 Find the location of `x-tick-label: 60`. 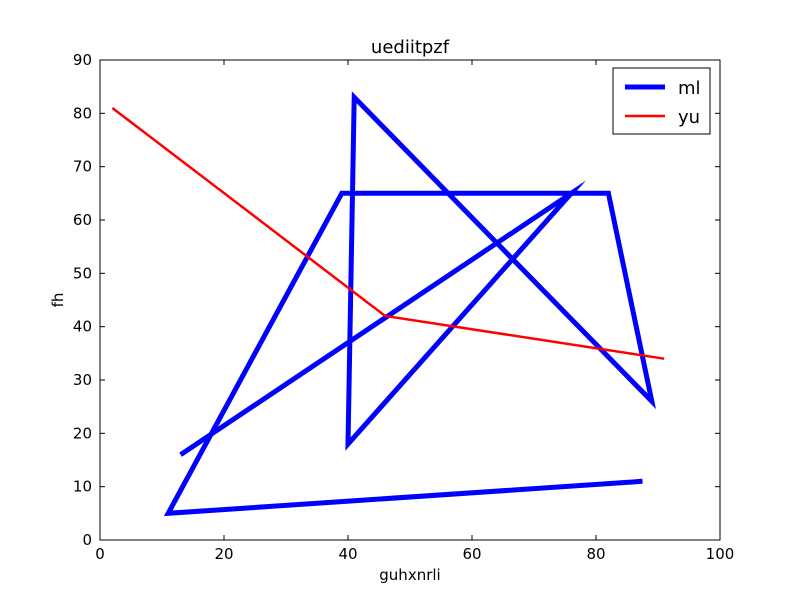

x-tick-label: 60 is located at coordinates (471, 554).